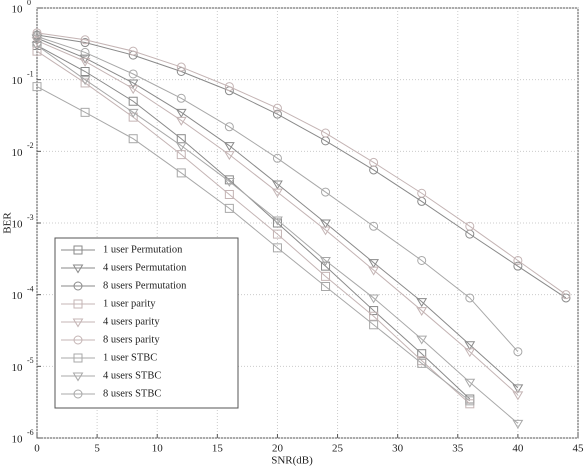  Describe the element at coordinates (131, 321) in the screenshot. I see `legend-label: 4 users parity` at that location.